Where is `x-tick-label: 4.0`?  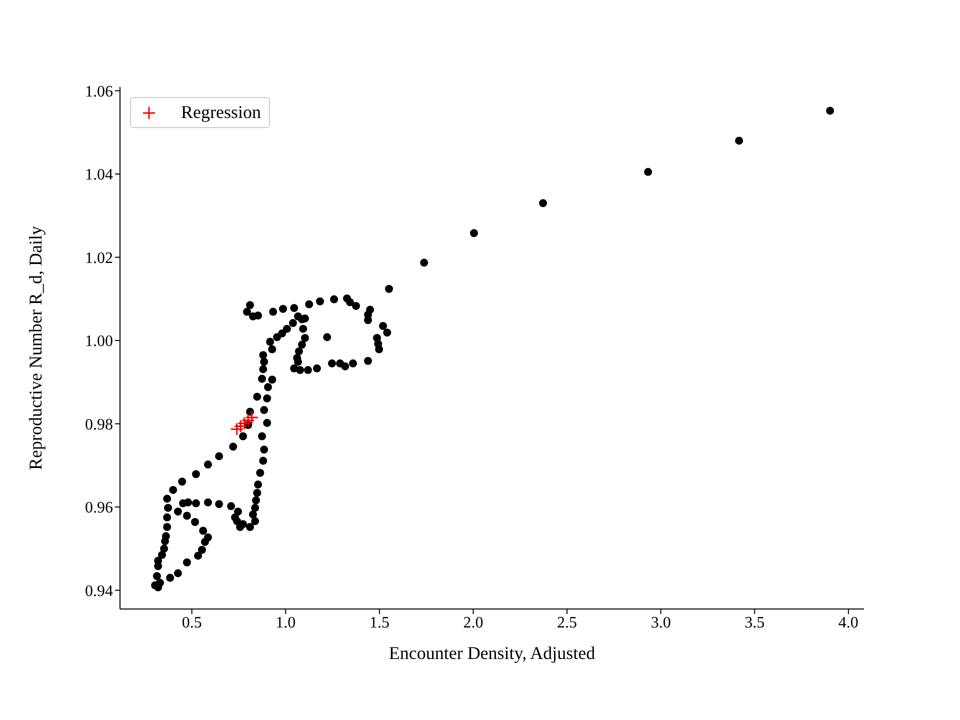
x-tick-label: 4.0 is located at coordinates (848, 623).